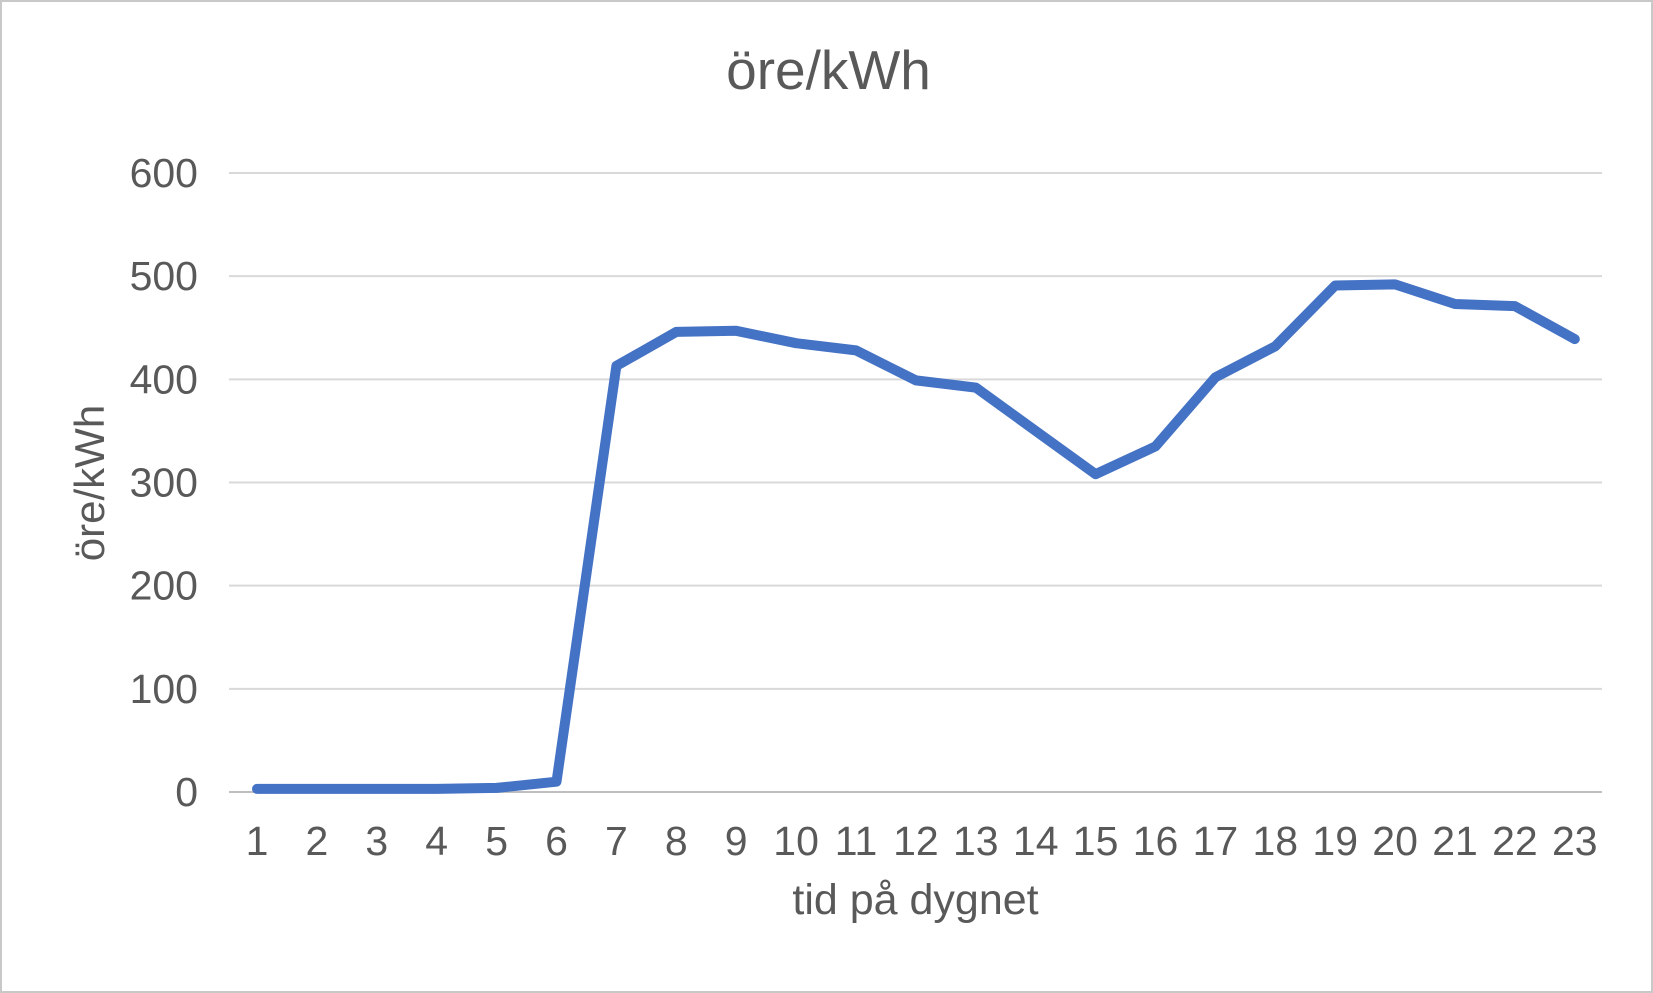 Image resolution: width=1653 pixels, height=993 pixels. I want to click on x-tick-label: 12, so click(916, 841).